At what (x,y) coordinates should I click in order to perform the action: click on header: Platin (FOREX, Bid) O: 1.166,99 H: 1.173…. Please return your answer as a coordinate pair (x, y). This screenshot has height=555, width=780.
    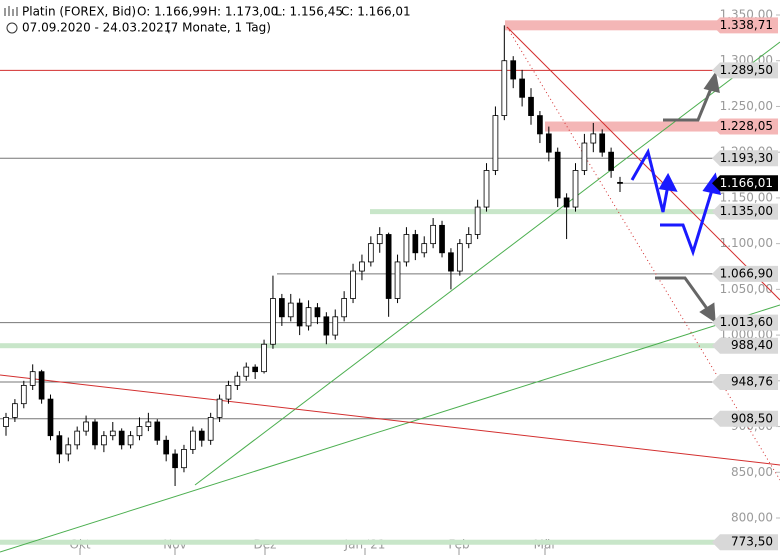
    Looking at the image, I should click on (207, 20).